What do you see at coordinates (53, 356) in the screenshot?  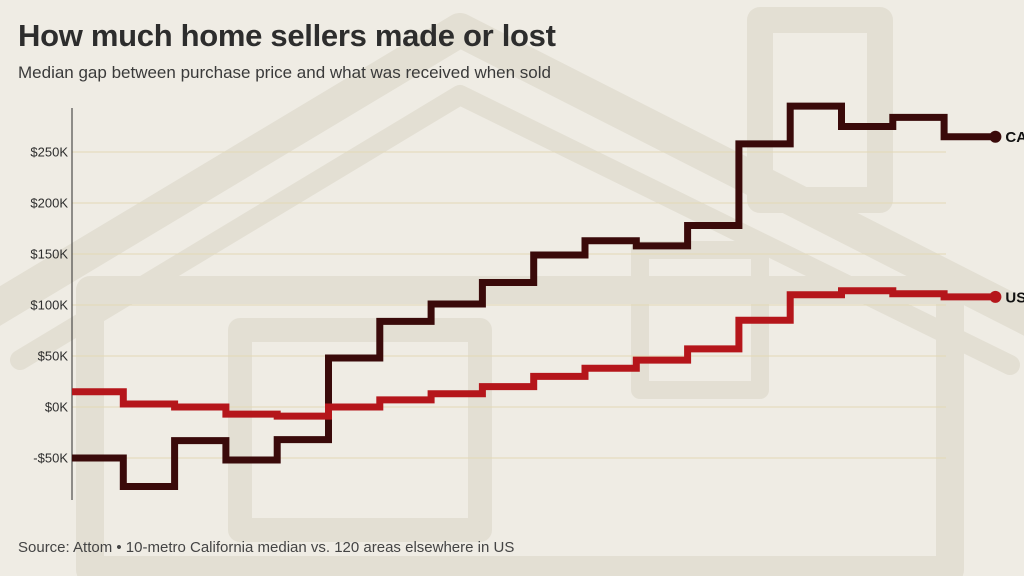 I see `y-tick-label: $50K` at bounding box center [53, 356].